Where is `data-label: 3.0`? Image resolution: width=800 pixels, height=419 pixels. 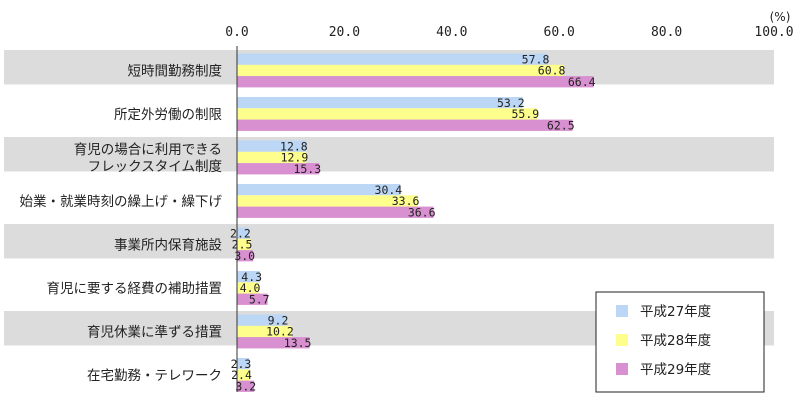 data-label: 3.0 is located at coordinates (244, 256).